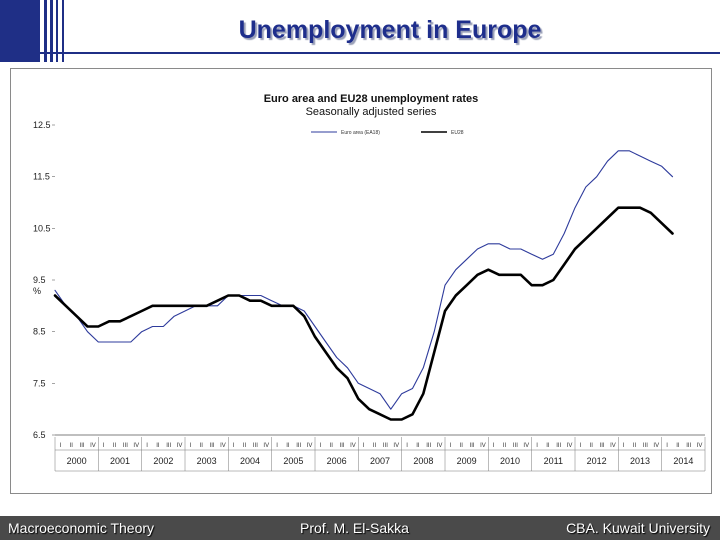 The image size is (720, 540). Describe the element at coordinates (81, 528) in the screenshot. I see `footer-course: Macroeconomic Theory` at that location.